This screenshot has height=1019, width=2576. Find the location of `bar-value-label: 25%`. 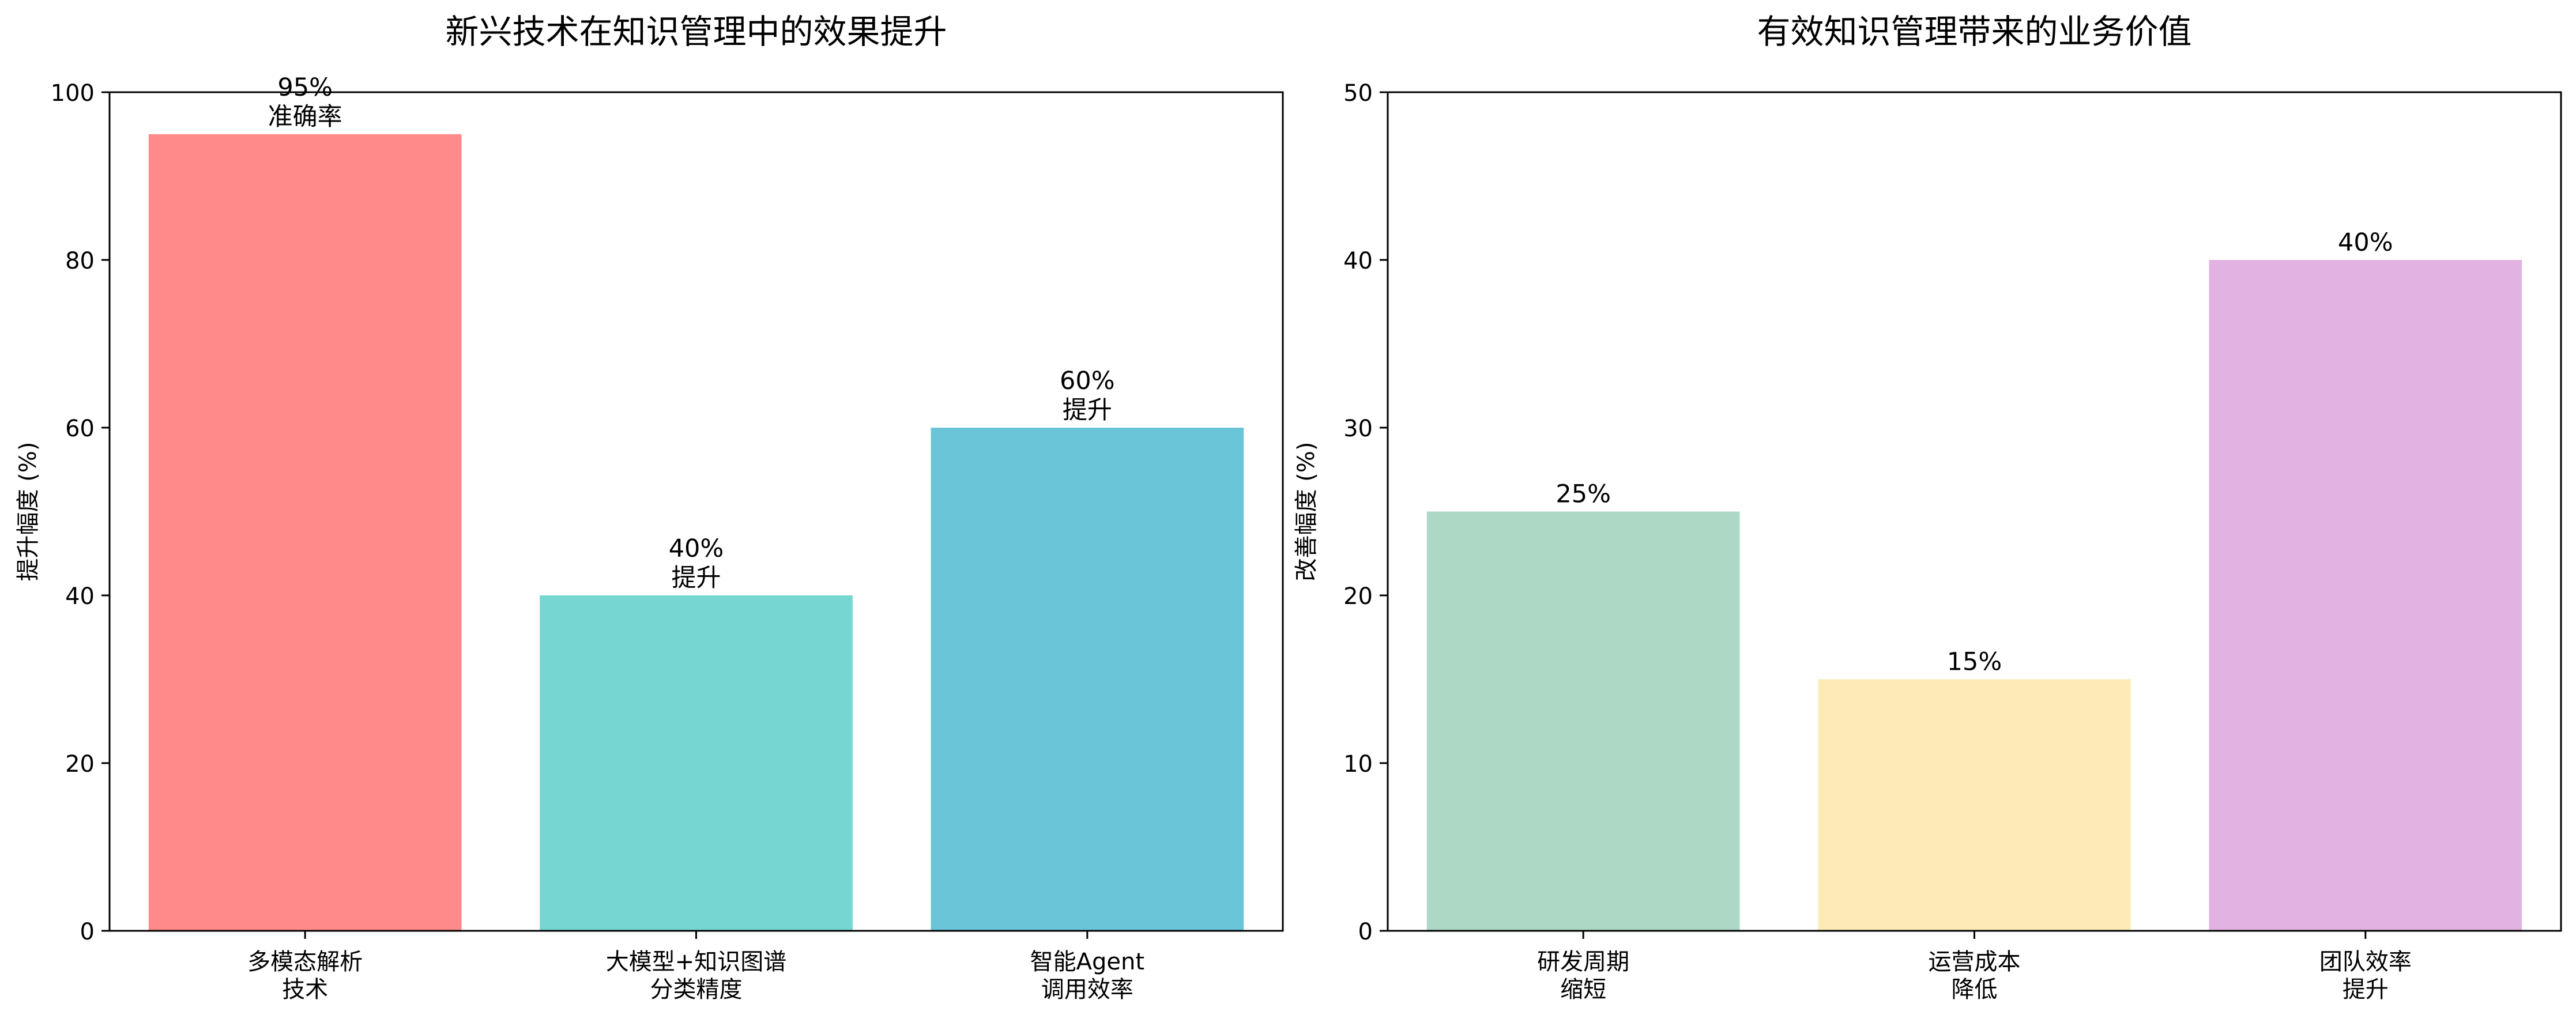

bar-value-label: 25% is located at coordinates (1583, 494).